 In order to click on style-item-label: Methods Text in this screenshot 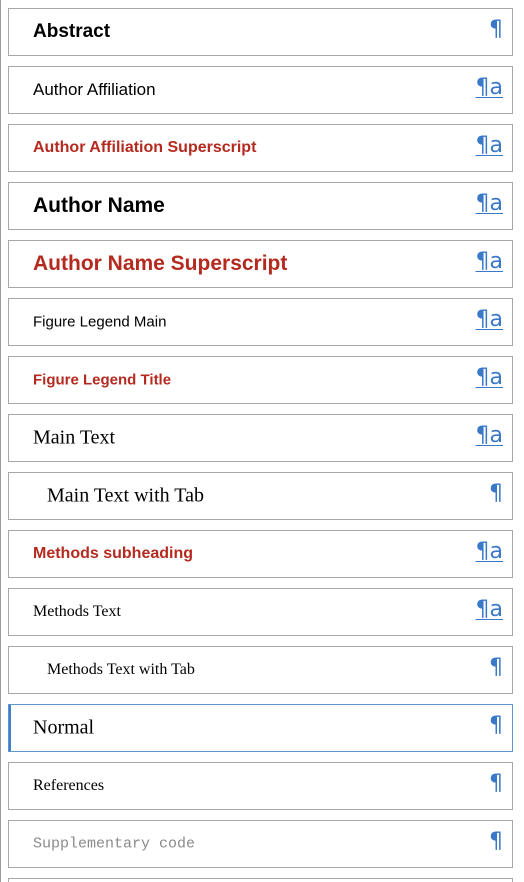, I will do `click(77, 611)`.